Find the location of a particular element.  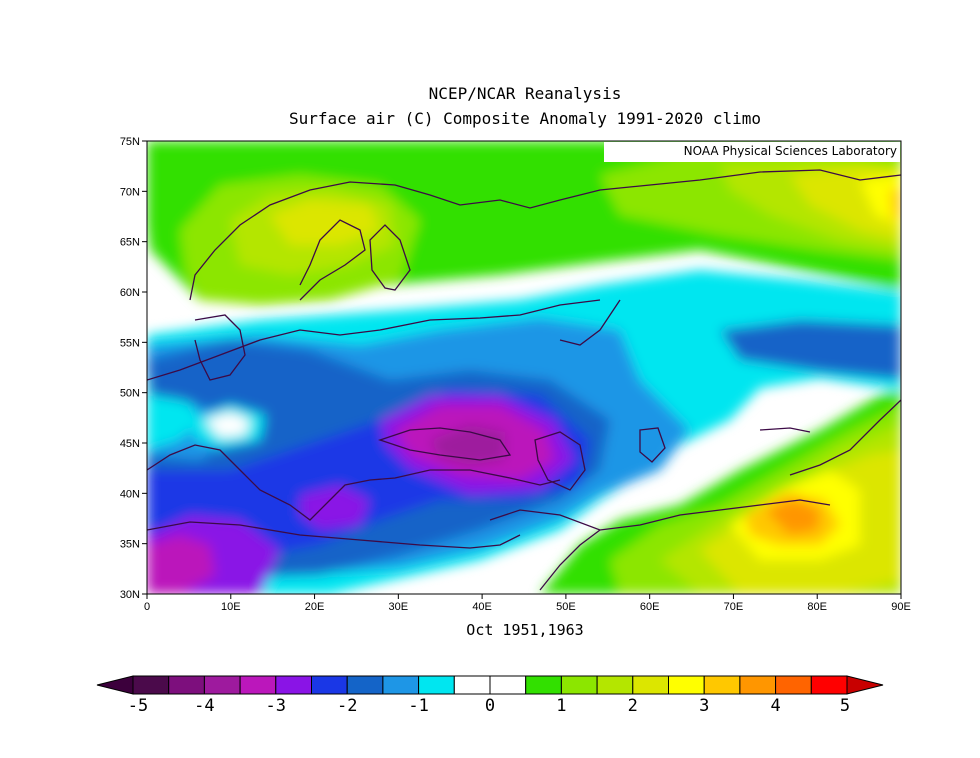

x-tick-label: 60E is located at coordinates (650, 607).